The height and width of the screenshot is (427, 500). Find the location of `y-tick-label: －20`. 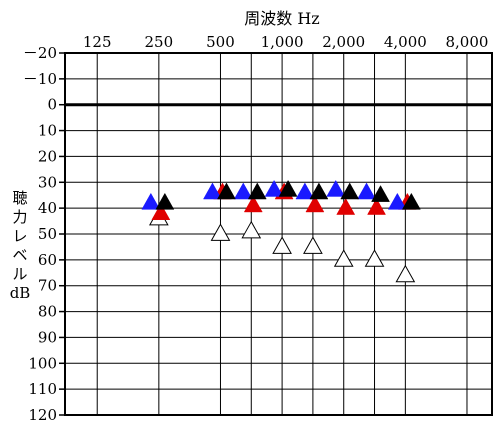

y-tick-label: －20 is located at coordinates (40, 53).